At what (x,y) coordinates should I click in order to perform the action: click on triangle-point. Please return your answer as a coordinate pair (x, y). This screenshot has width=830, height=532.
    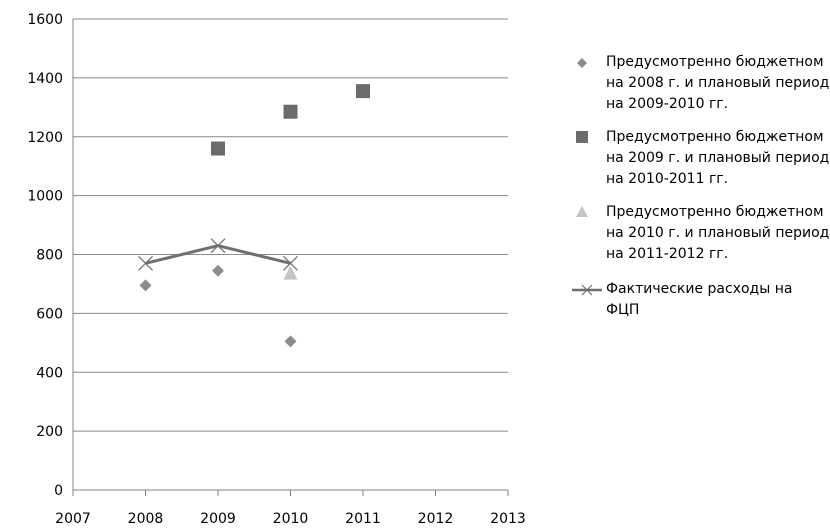
    Looking at the image, I should click on (290, 272).